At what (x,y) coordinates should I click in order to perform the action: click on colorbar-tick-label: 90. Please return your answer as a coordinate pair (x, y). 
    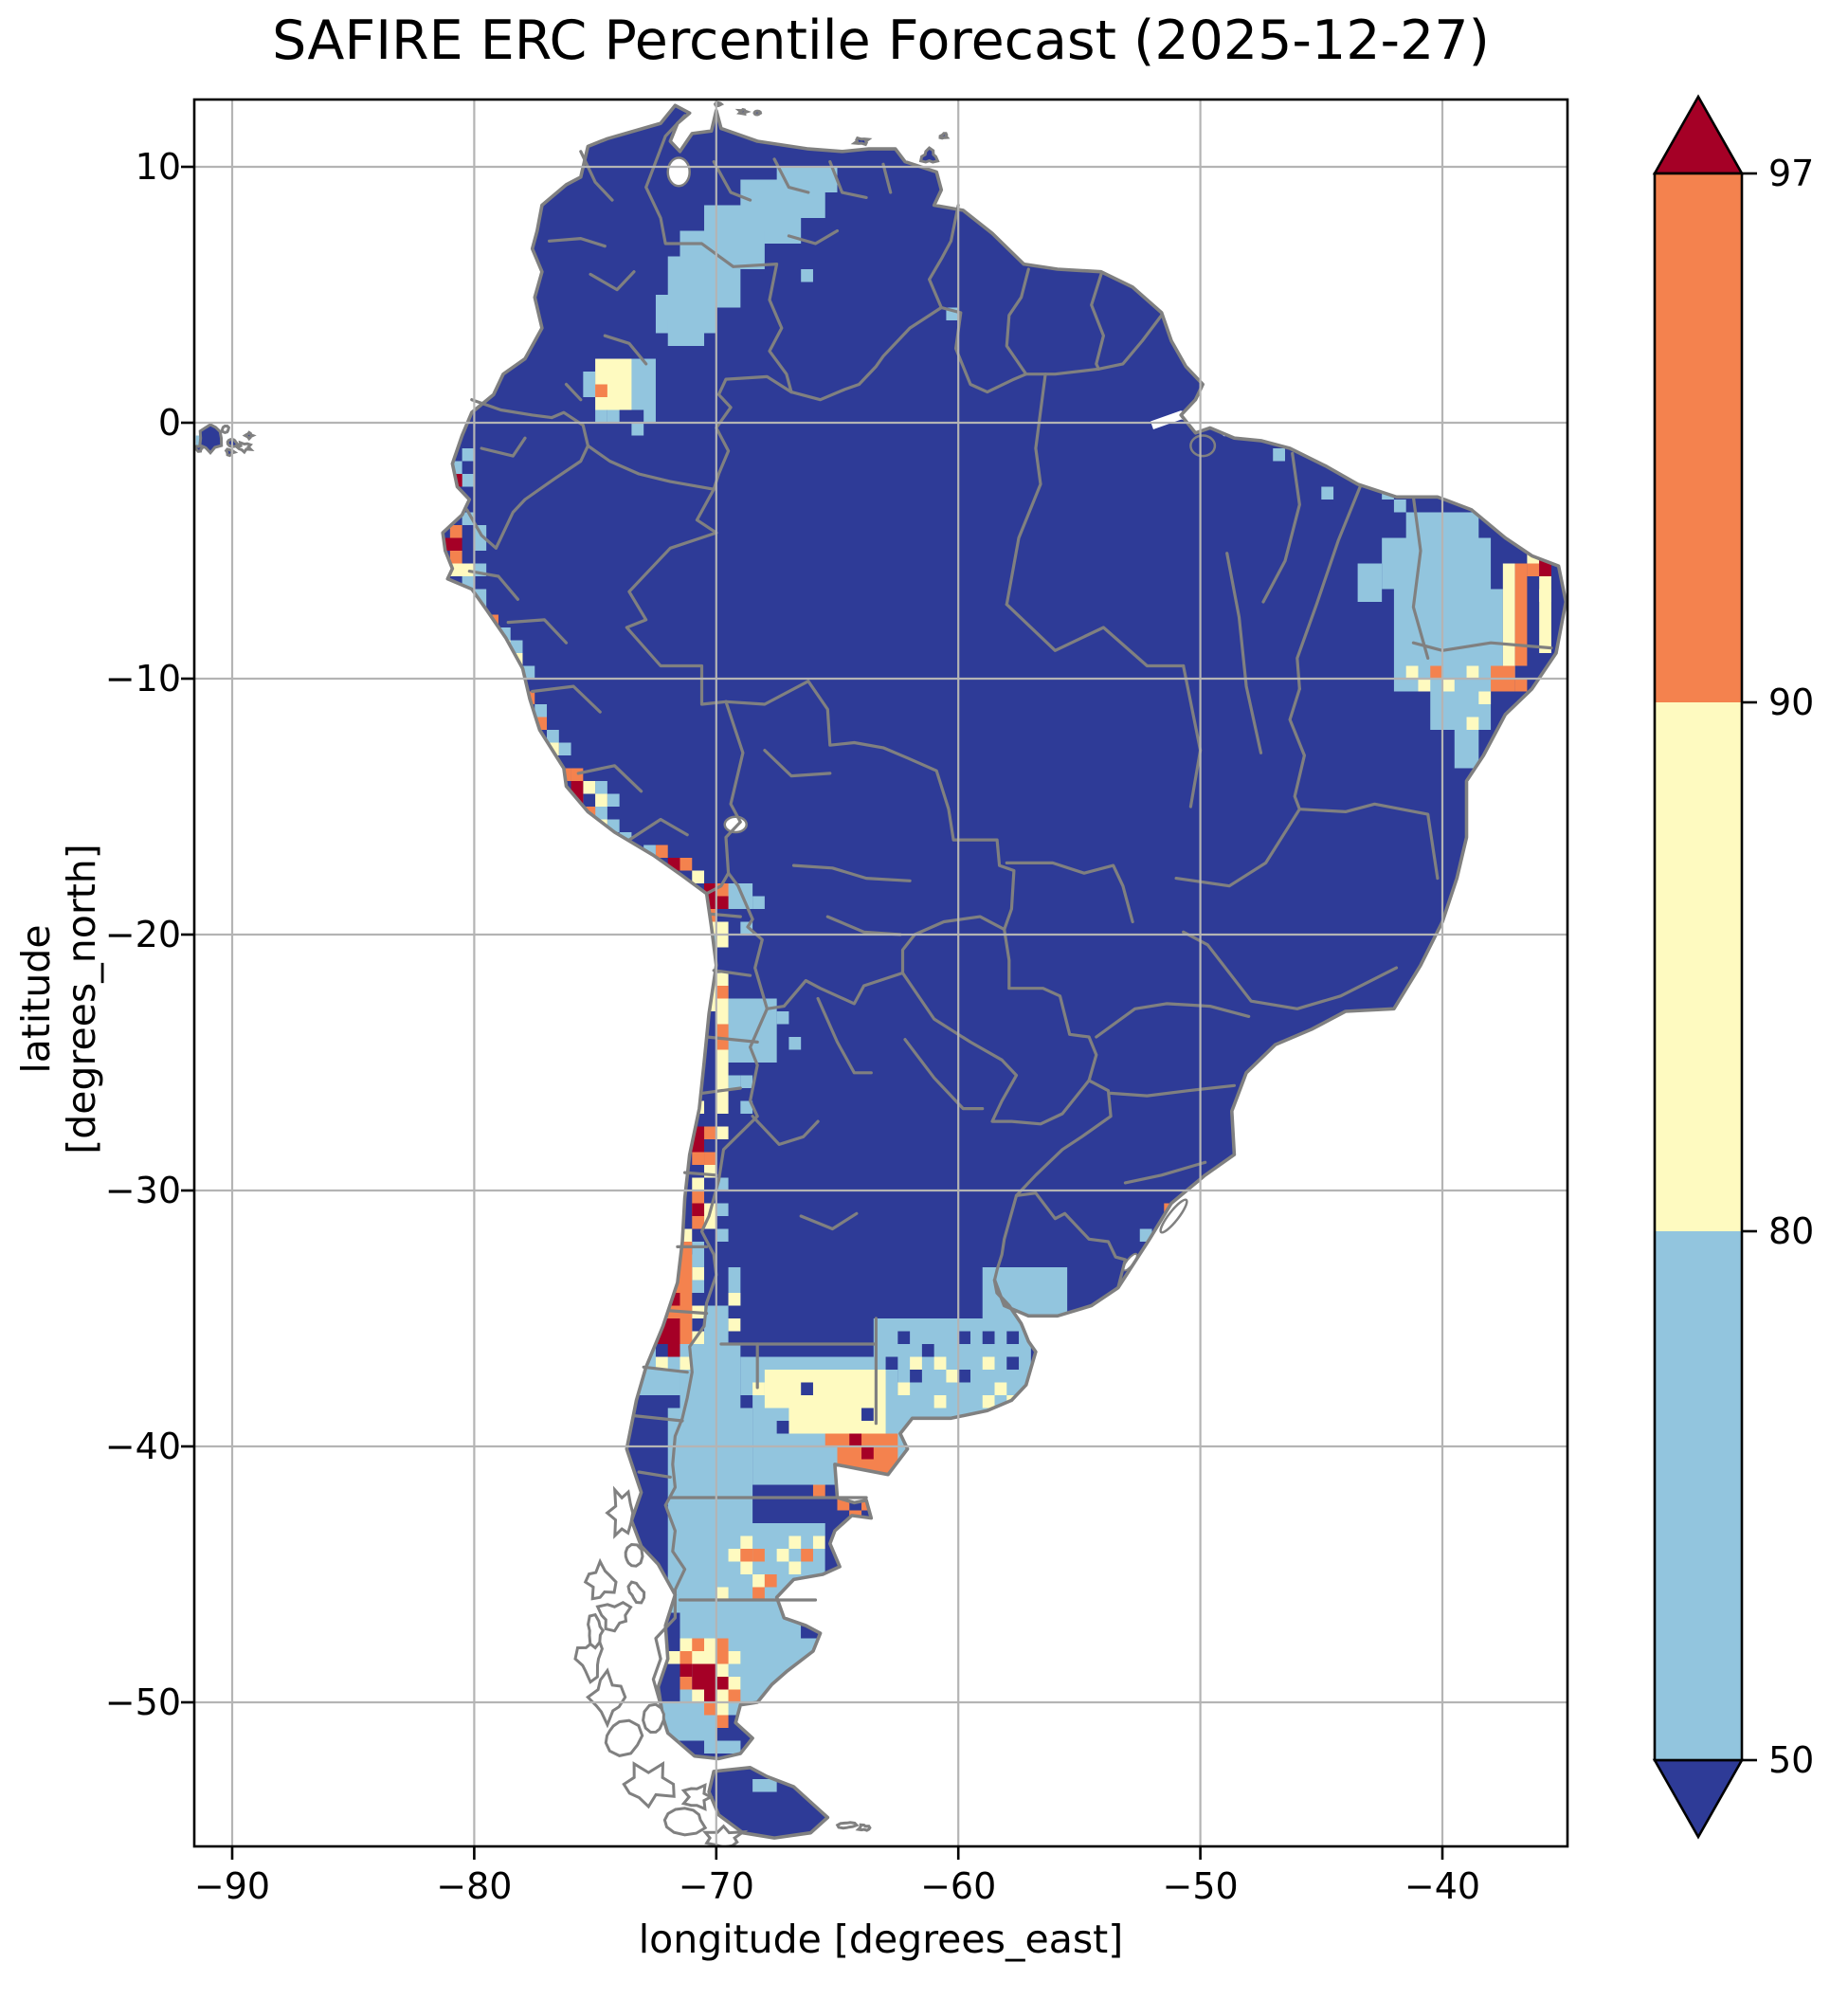
    Looking at the image, I should click on (1792, 702).